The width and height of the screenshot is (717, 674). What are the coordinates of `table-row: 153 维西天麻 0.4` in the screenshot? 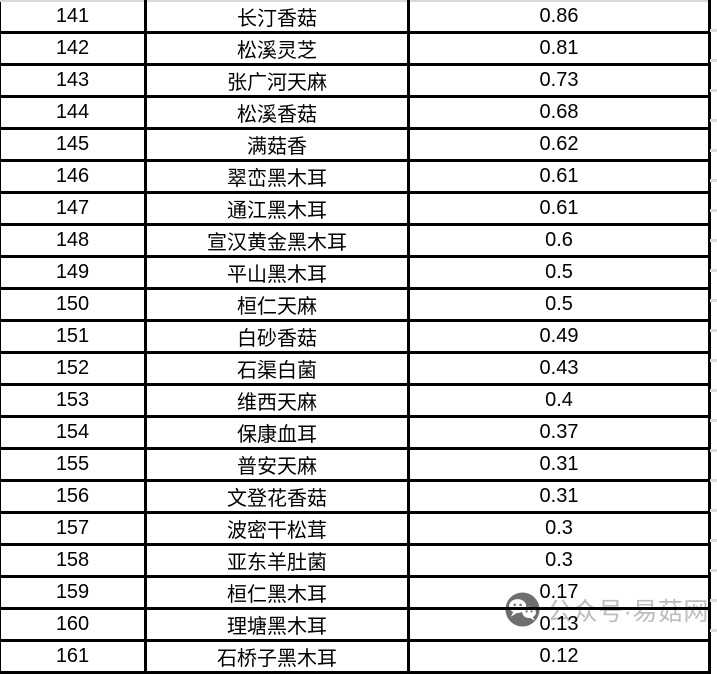 It's located at (355, 400).